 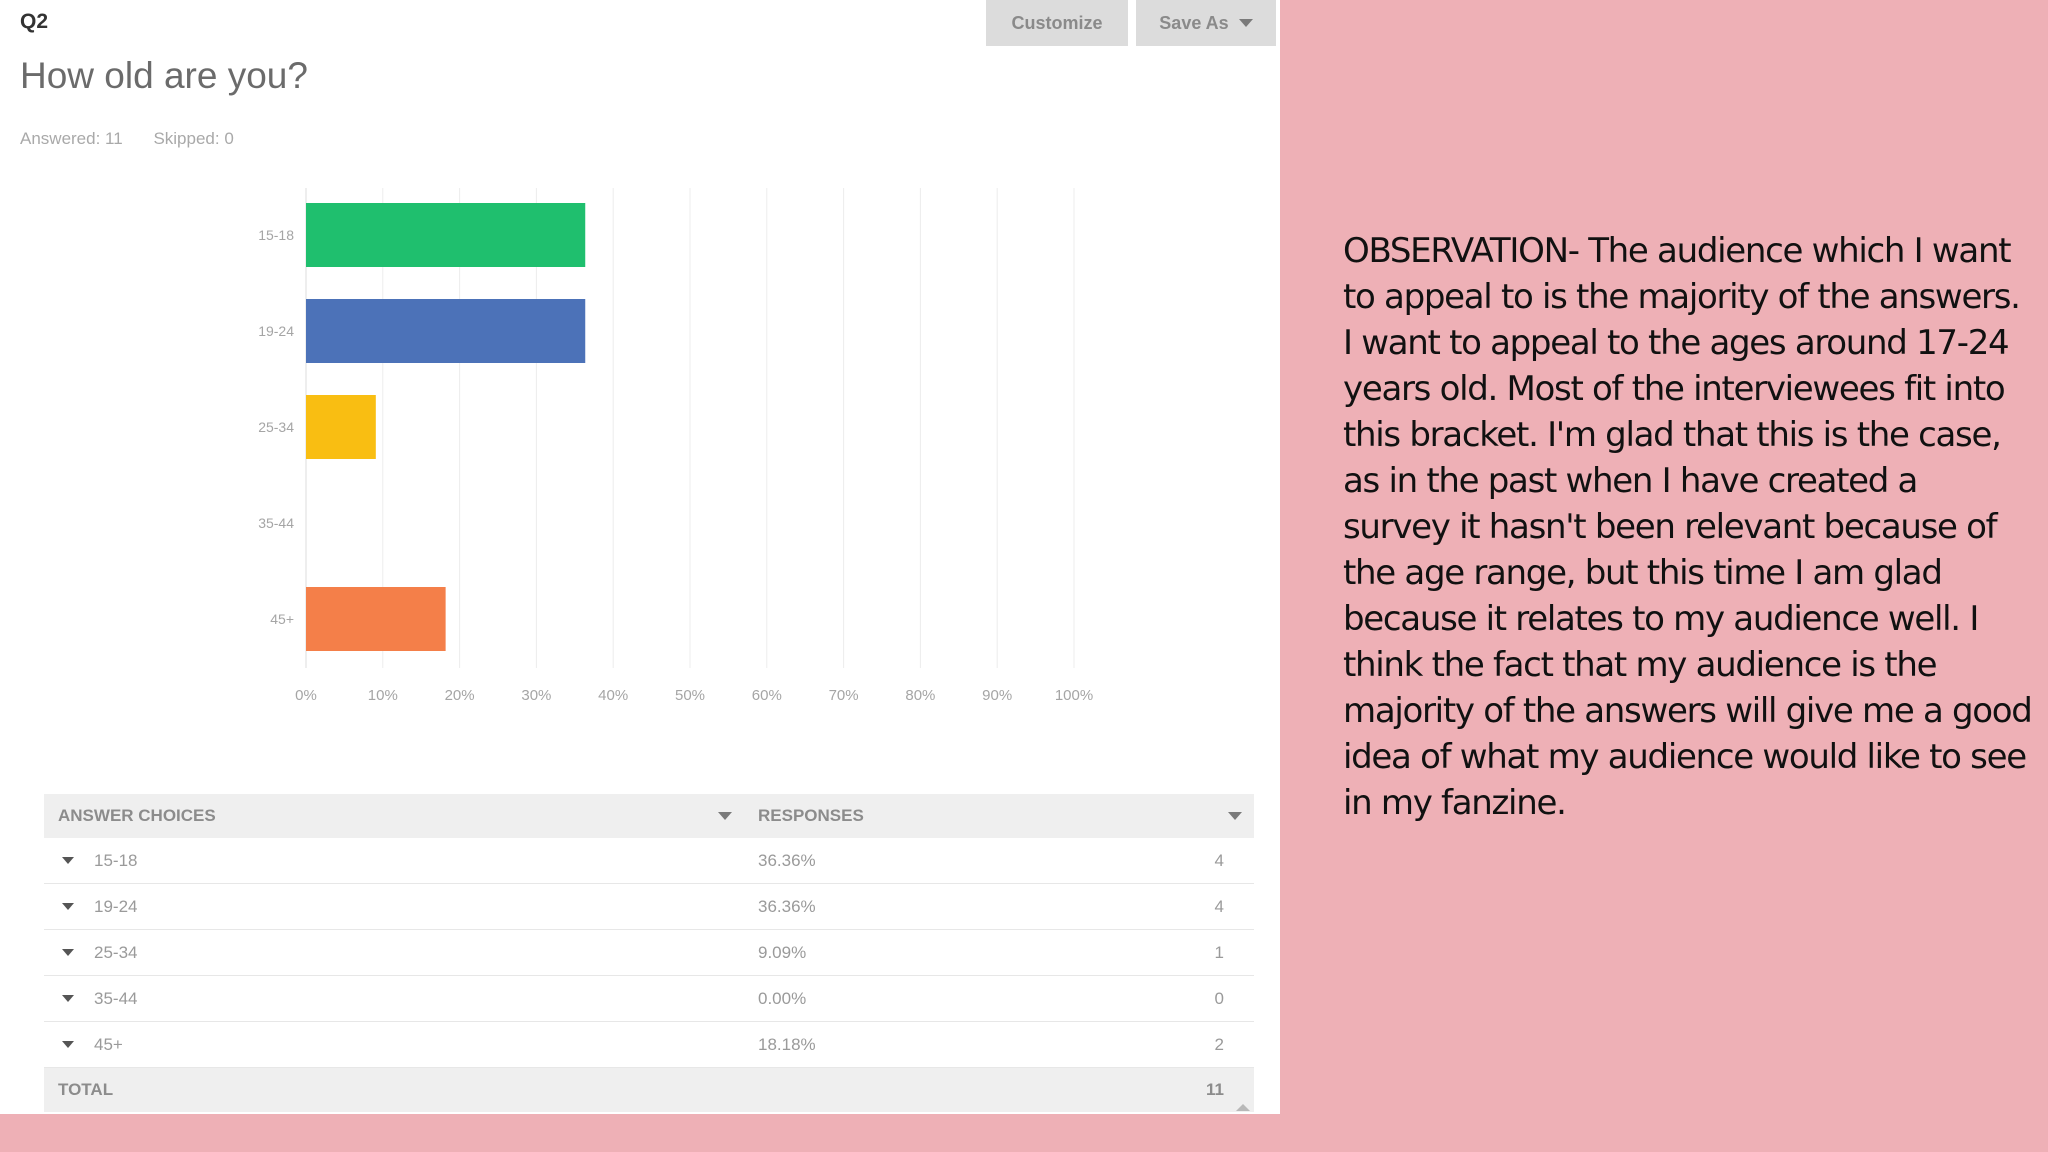 What do you see at coordinates (1219, 998) in the screenshot?
I see `response-count: 0` at bounding box center [1219, 998].